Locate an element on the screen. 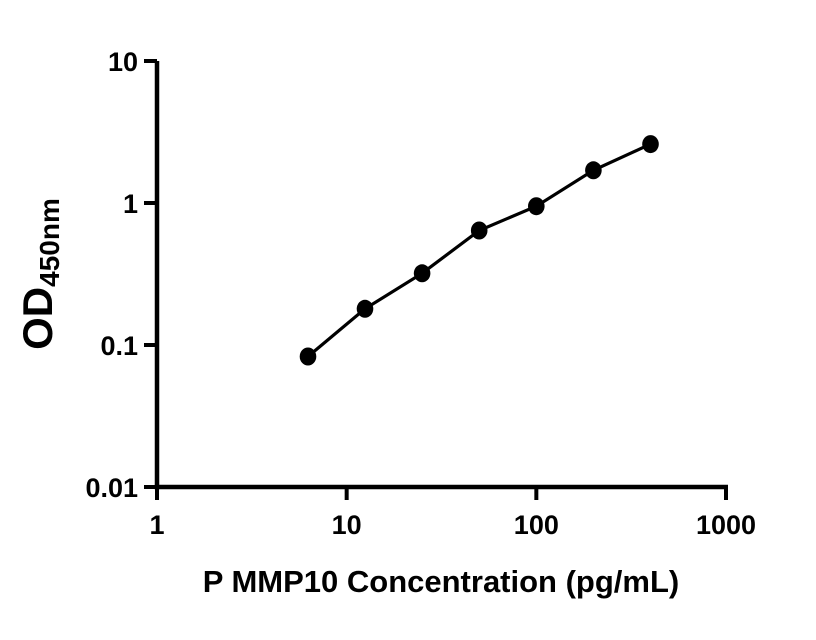  y-tick-label: 0.01 is located at coordinates (111, 488).